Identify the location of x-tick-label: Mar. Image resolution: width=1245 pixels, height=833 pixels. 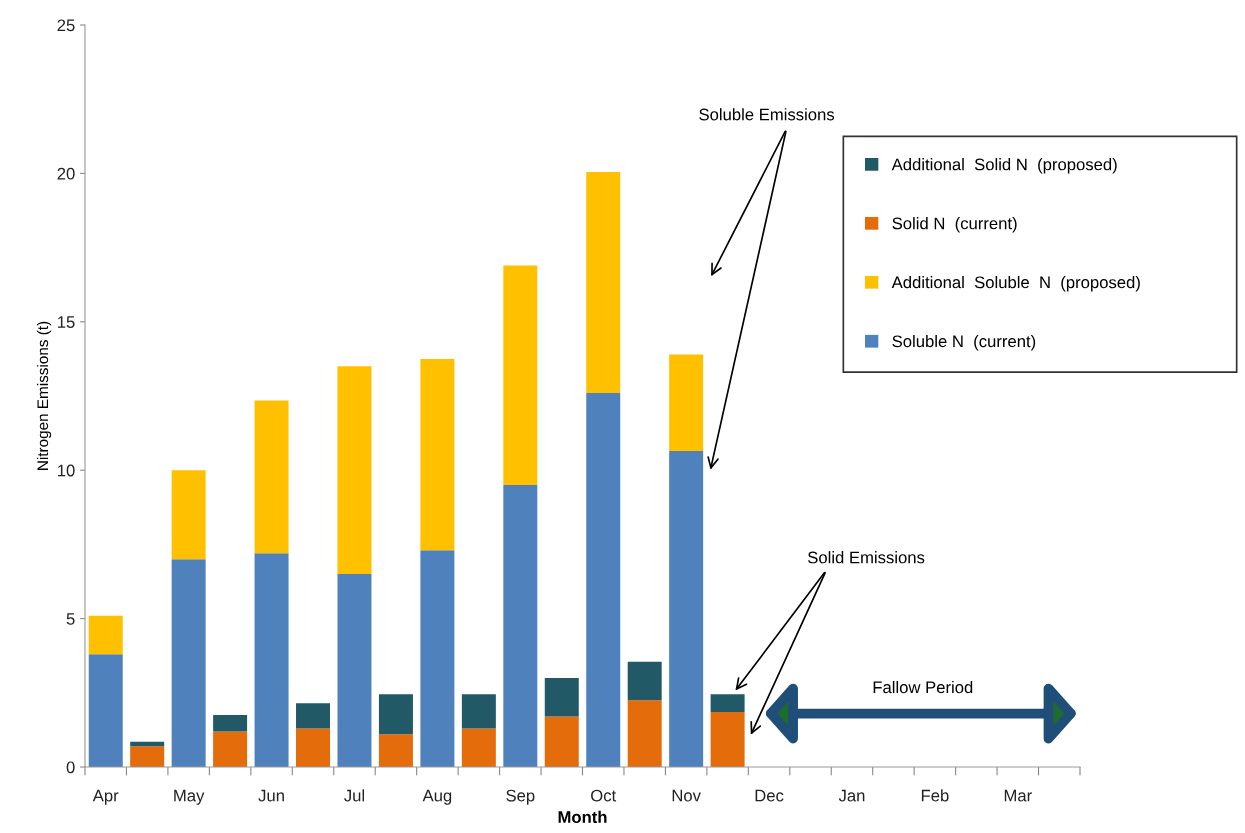
(1018, 795).